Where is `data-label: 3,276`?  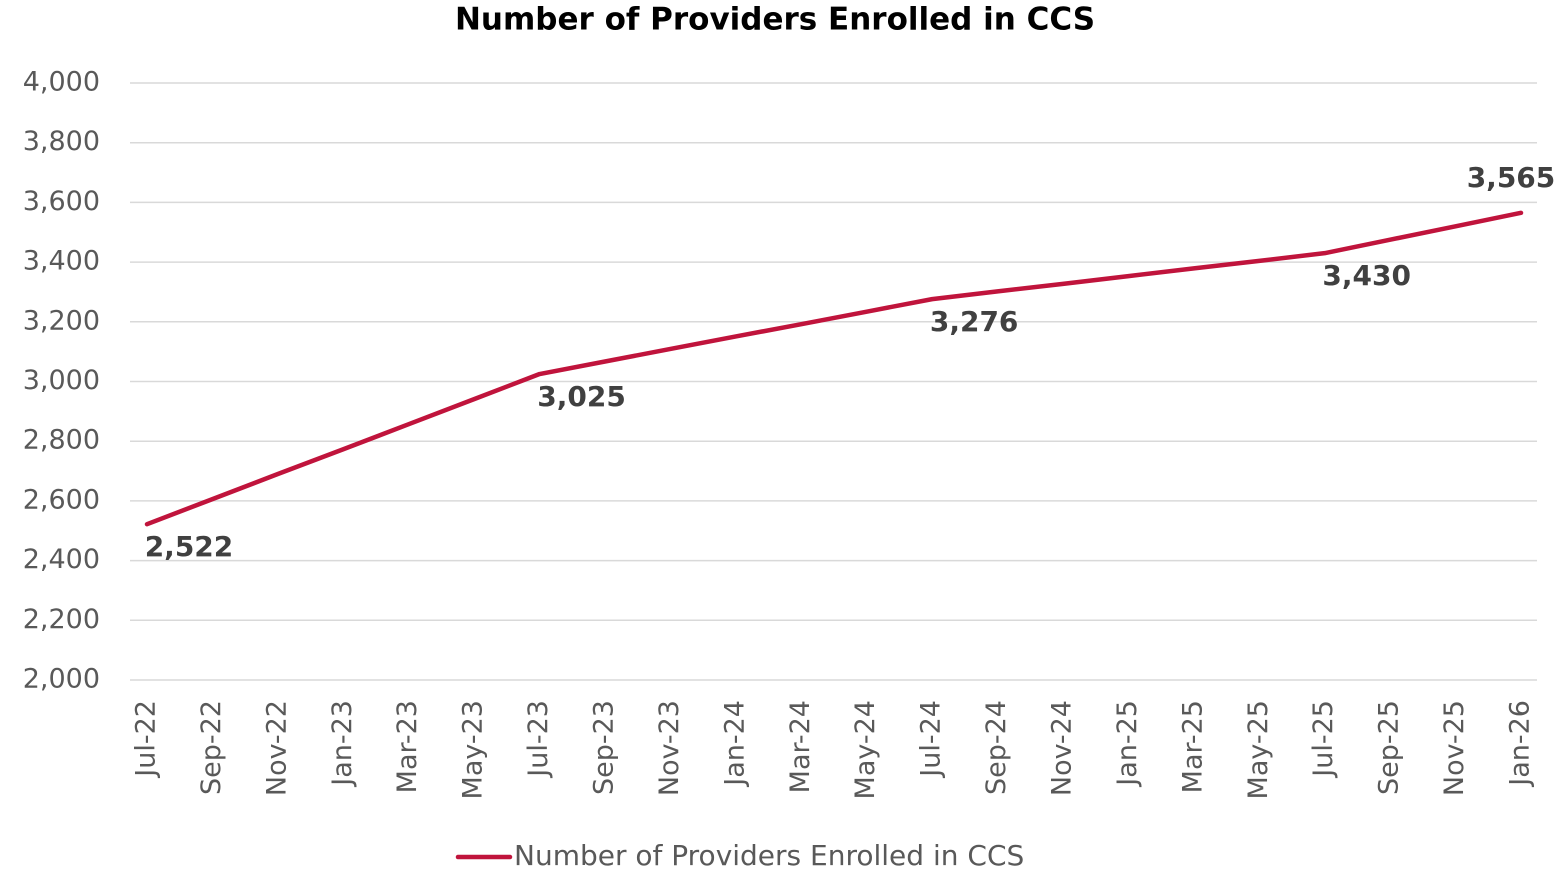 data-label: 3,276 is located at coordinates (974, 321).